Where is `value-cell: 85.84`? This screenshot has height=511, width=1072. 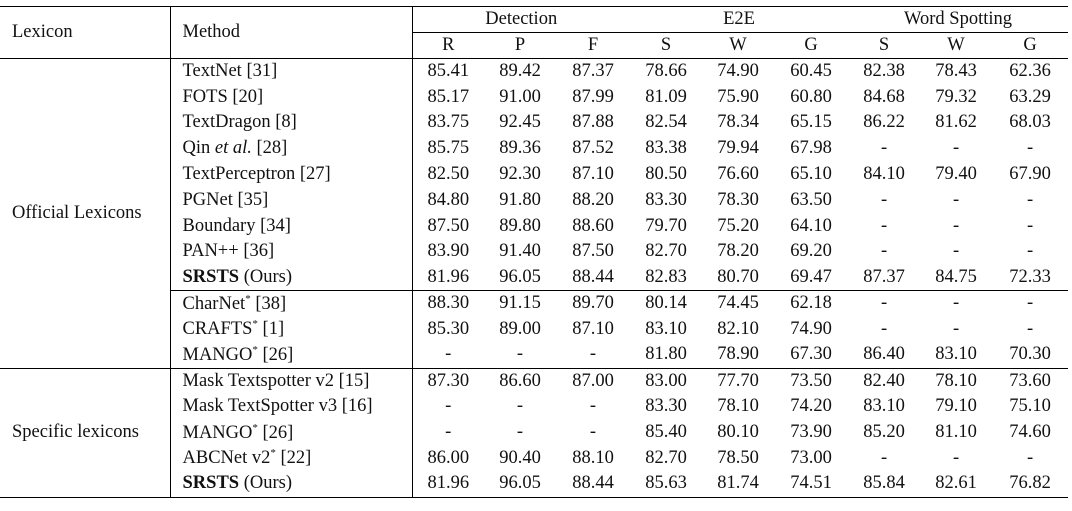
value-cell: 85.84 is located at coordinates (884, 484).